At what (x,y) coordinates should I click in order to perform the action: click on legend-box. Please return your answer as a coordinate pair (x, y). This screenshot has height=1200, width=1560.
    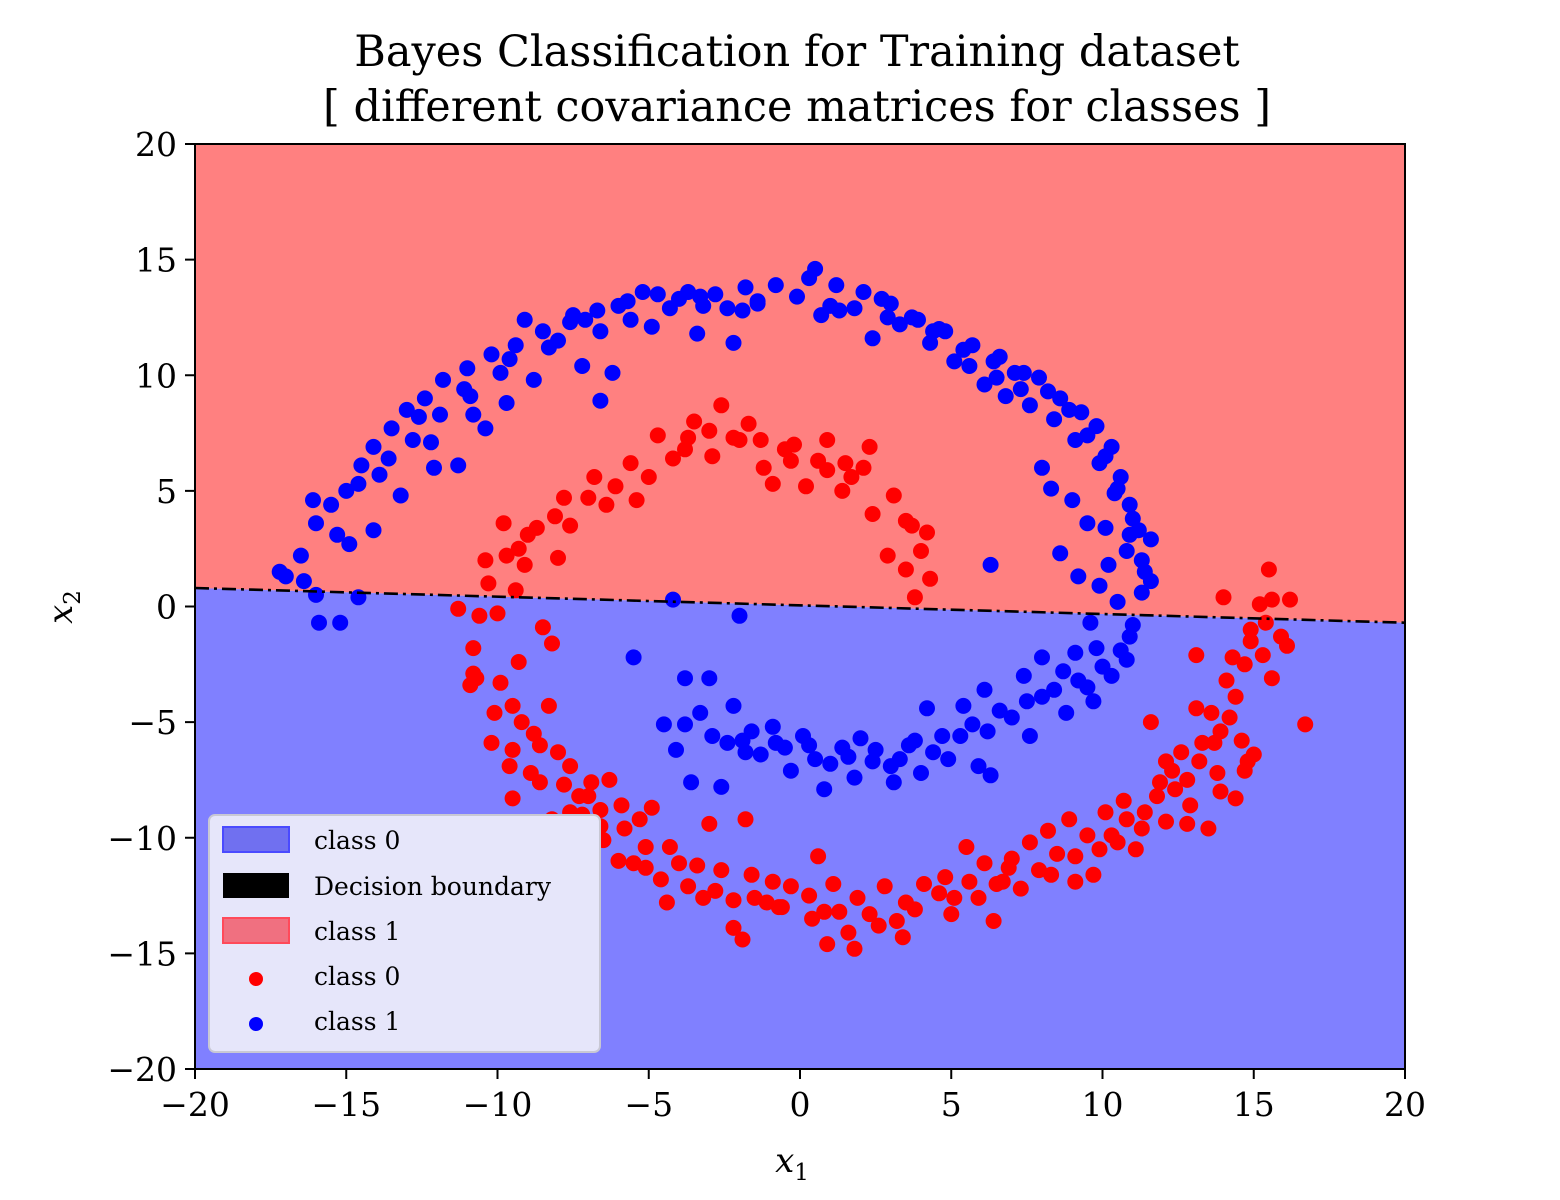
    Looking at the image, I should click on (404, 933).